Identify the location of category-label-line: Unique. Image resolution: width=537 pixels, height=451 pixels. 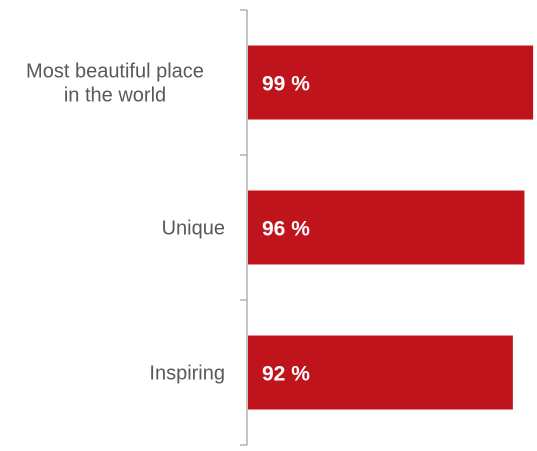
(193, 229).